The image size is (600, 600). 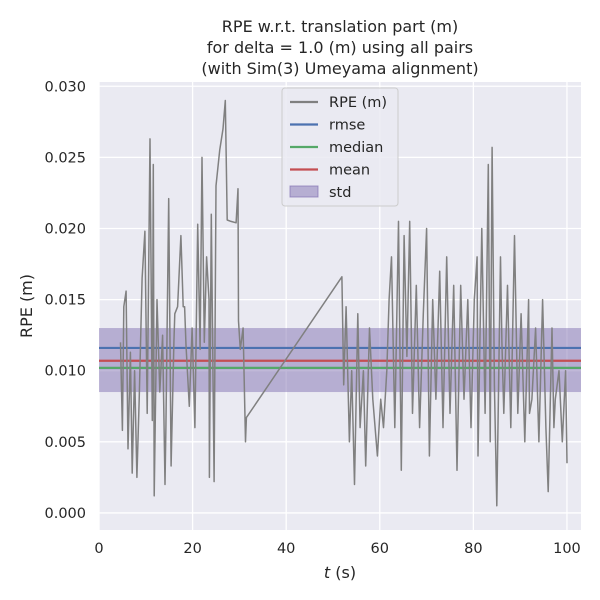 What do you see at coordinates (65, 443) in the screenshot?
I see `y-tick-label: 0.005` at bounding box center [65, 443].